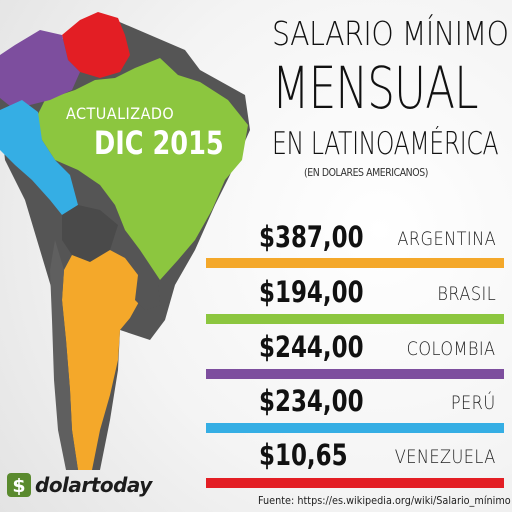  Describe the element at coordinates (40, 70) in the screenshot. I see `map-colombia` at that location.